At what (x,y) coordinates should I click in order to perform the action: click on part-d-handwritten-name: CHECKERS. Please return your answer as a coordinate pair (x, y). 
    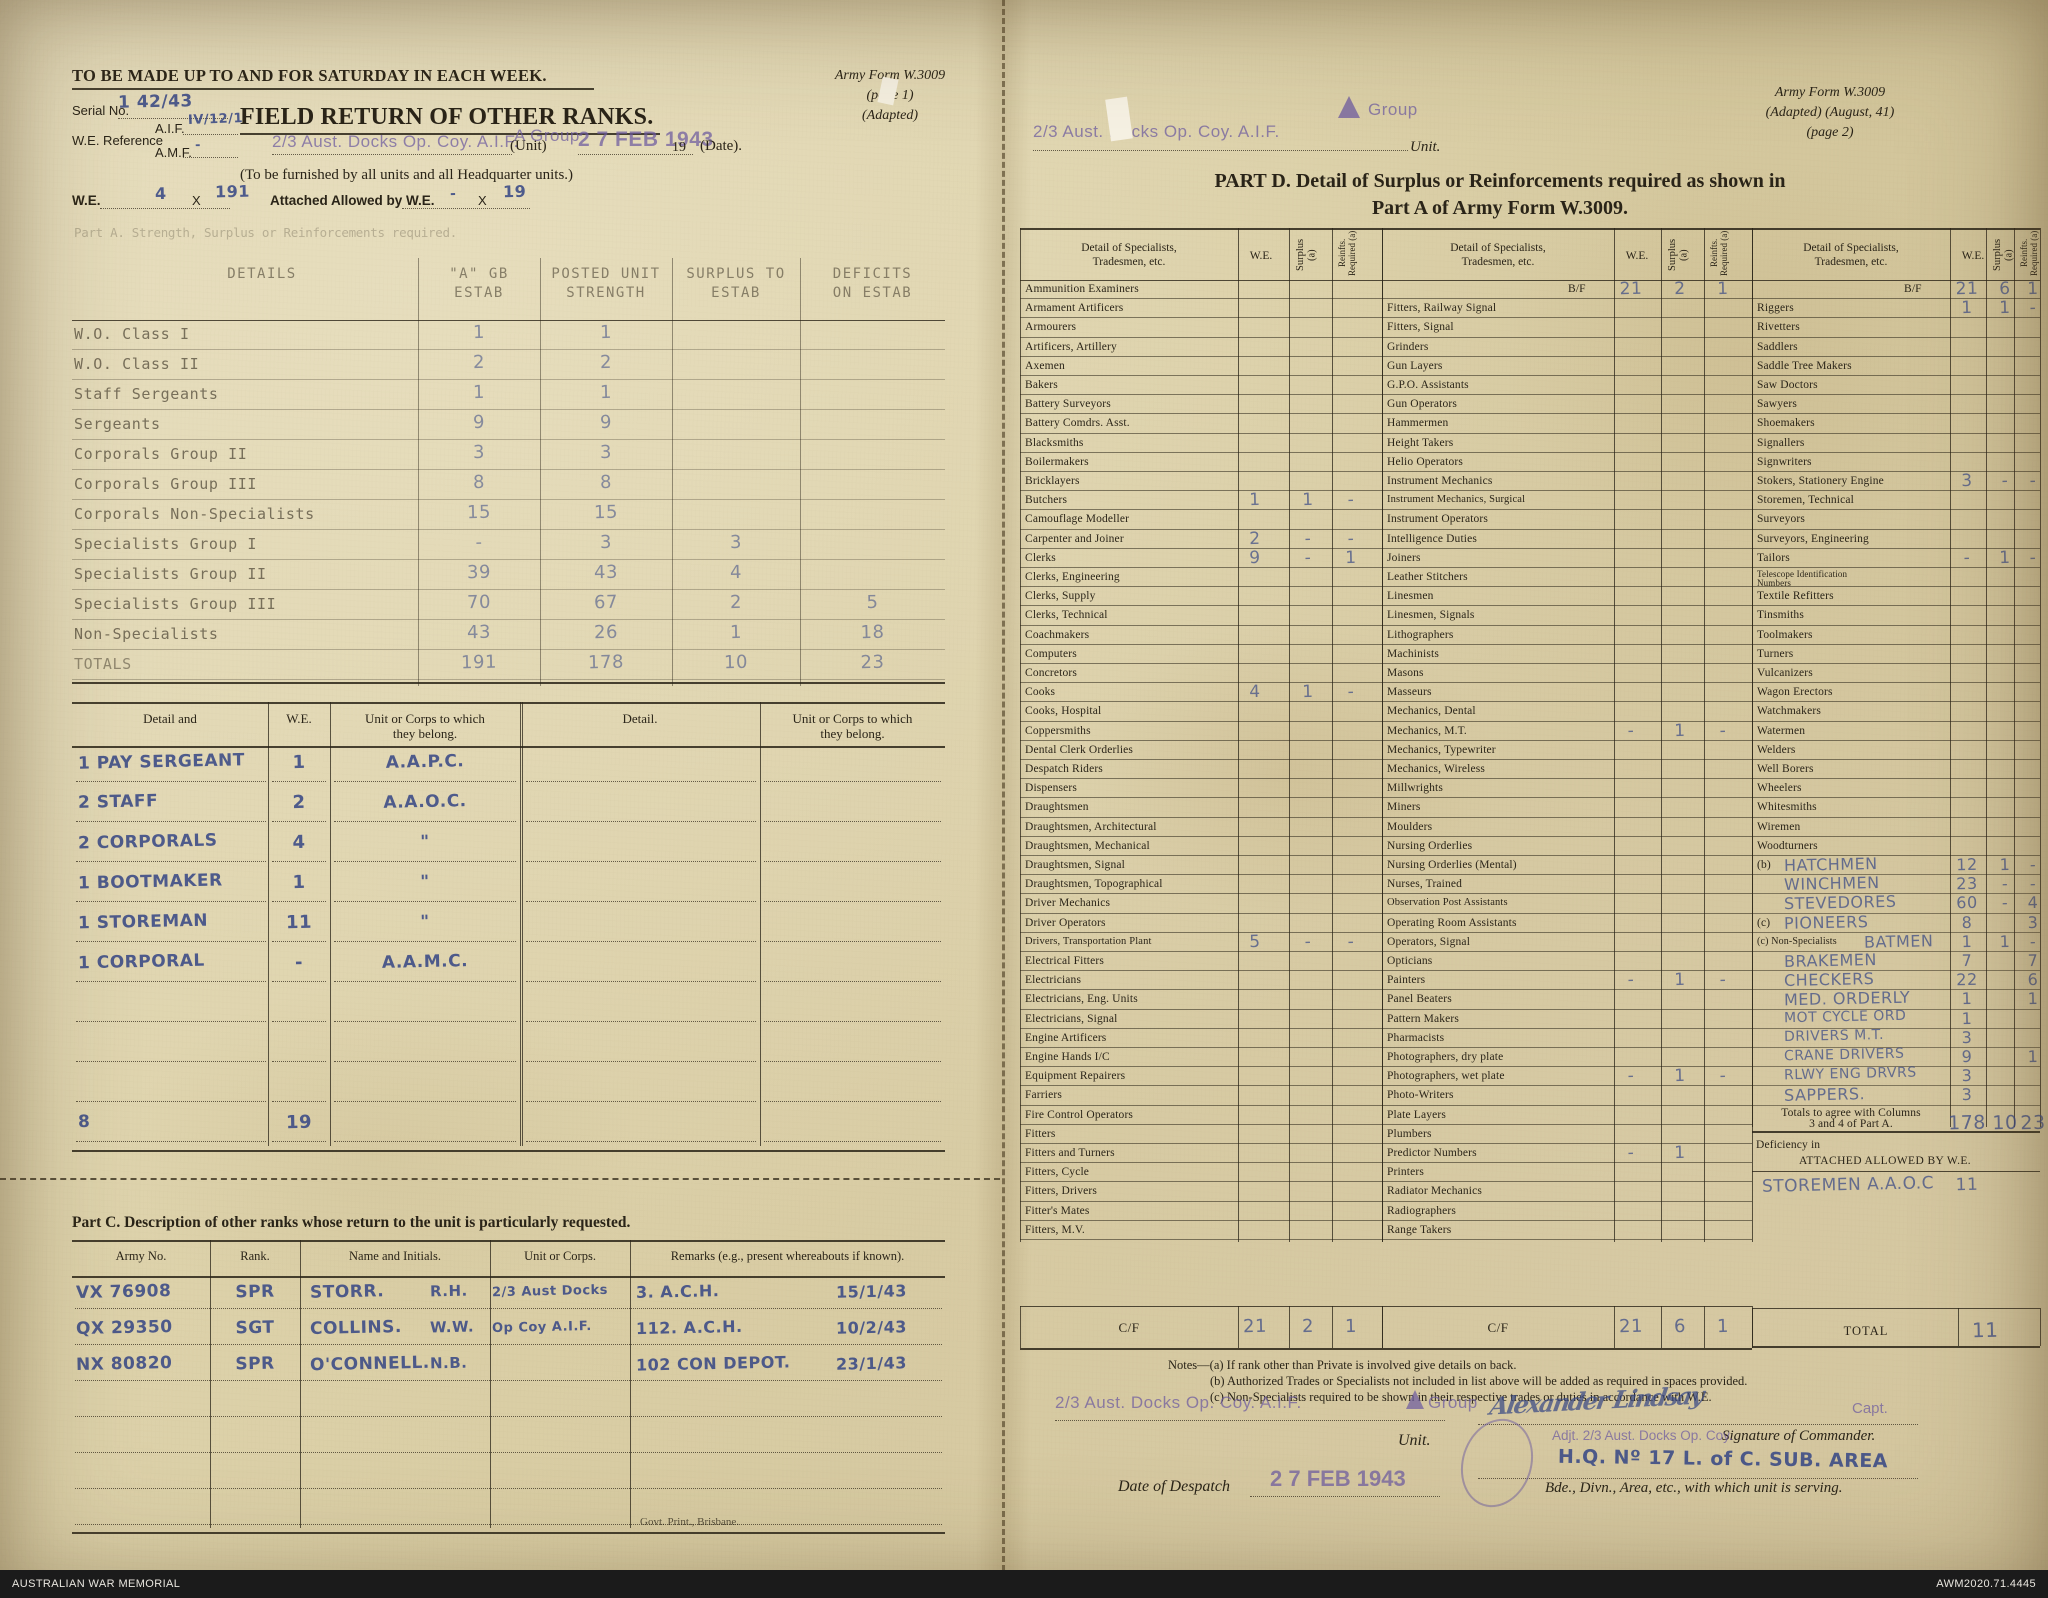
    Looking at the image, I should click on (1829, 980).